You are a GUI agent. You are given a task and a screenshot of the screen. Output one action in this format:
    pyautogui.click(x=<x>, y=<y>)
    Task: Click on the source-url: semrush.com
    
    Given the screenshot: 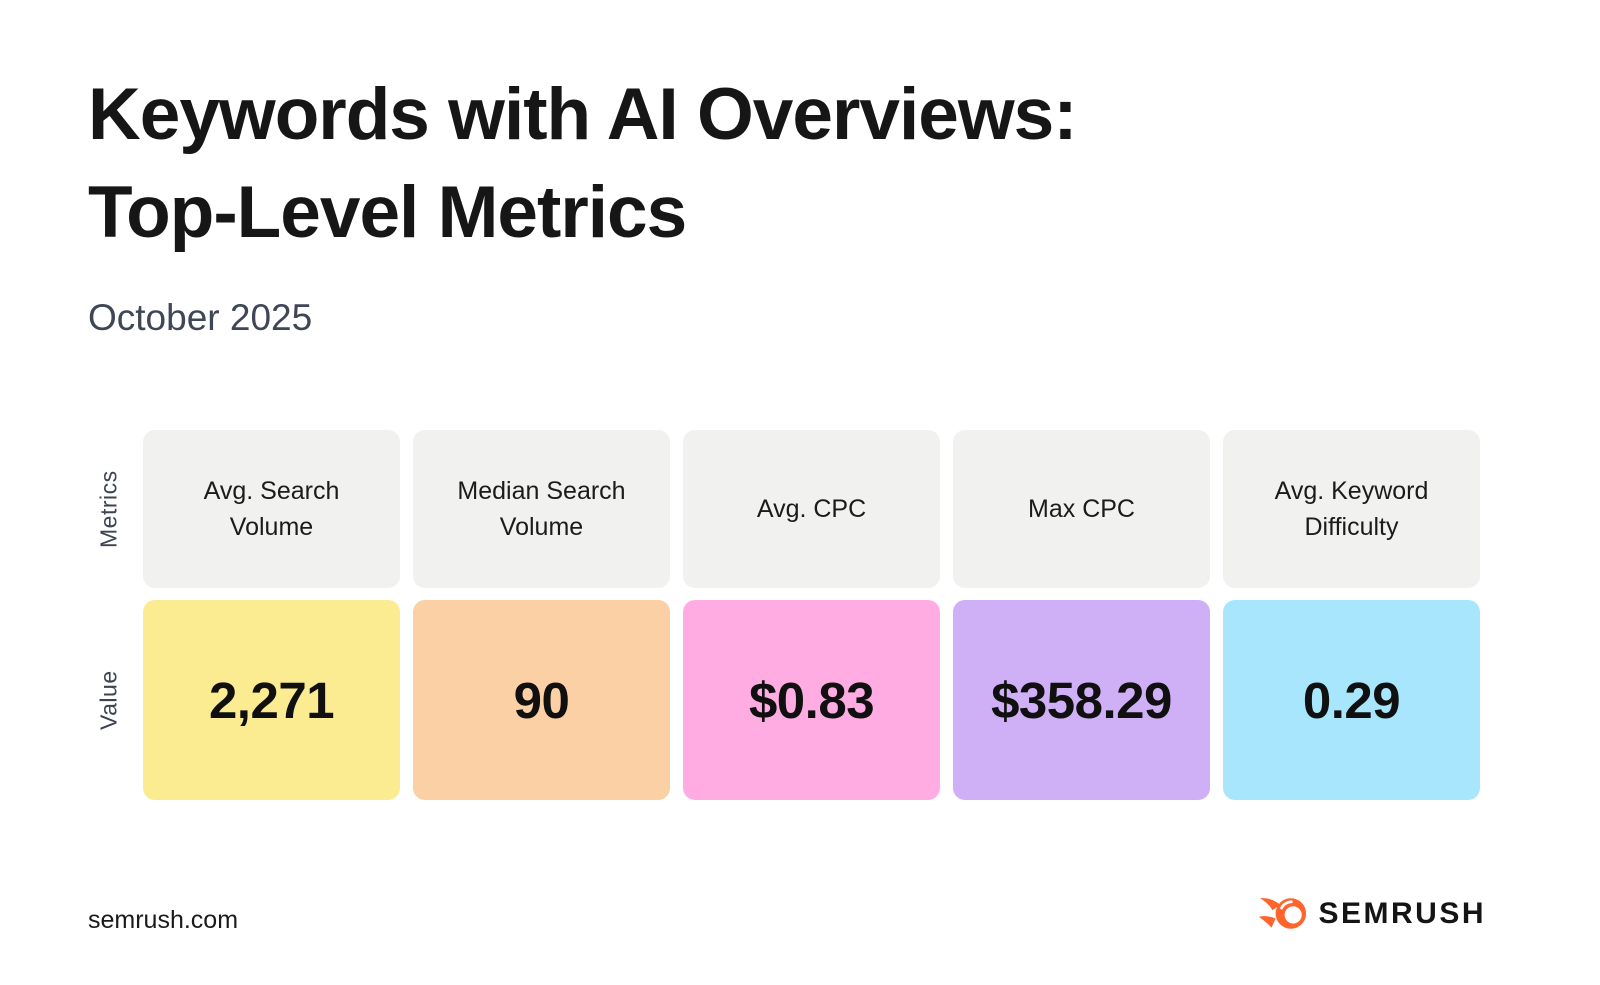 What is the action you would take?
    pyautogui.click(x=163, y=920)
    